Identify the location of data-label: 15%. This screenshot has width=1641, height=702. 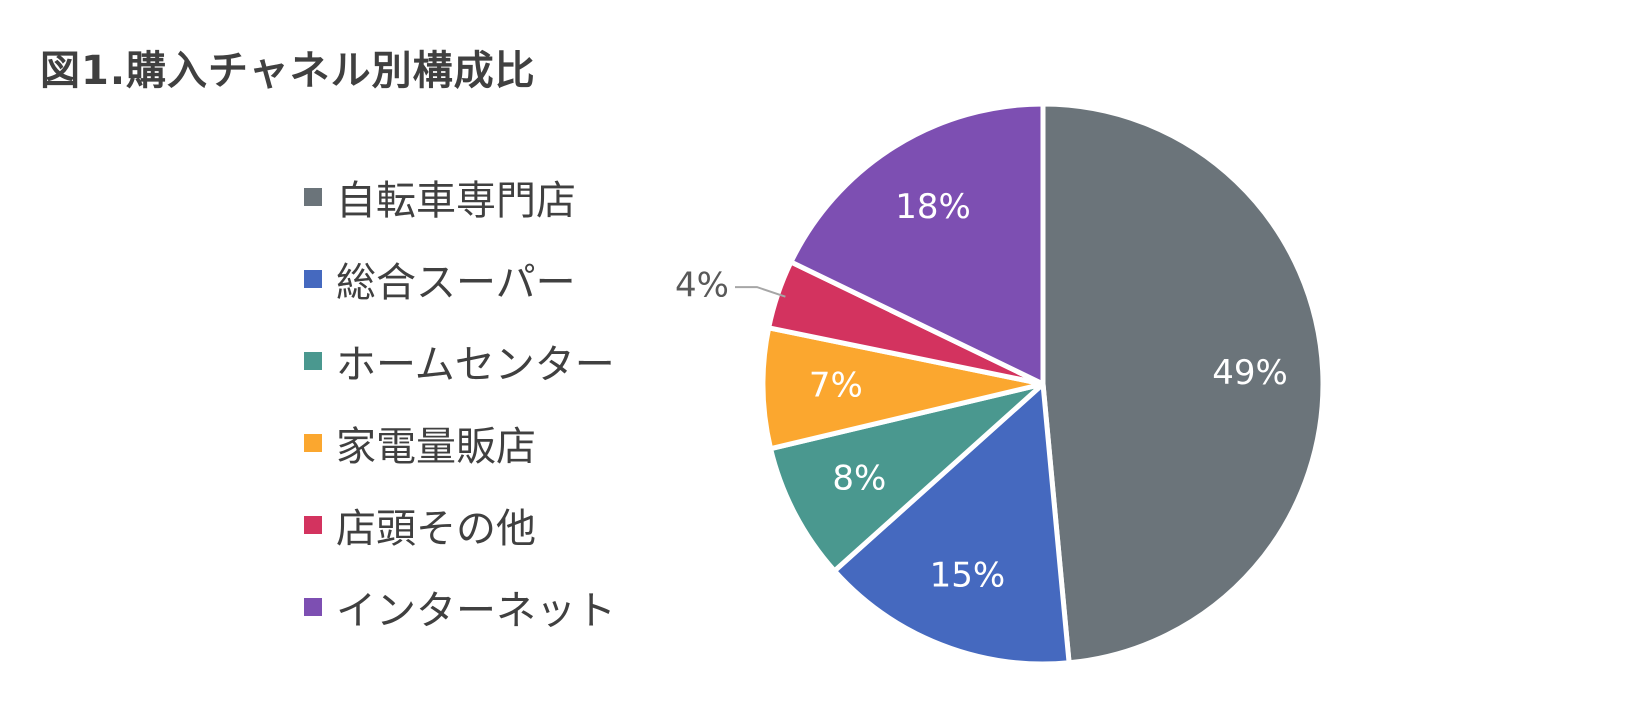
(968, 575).